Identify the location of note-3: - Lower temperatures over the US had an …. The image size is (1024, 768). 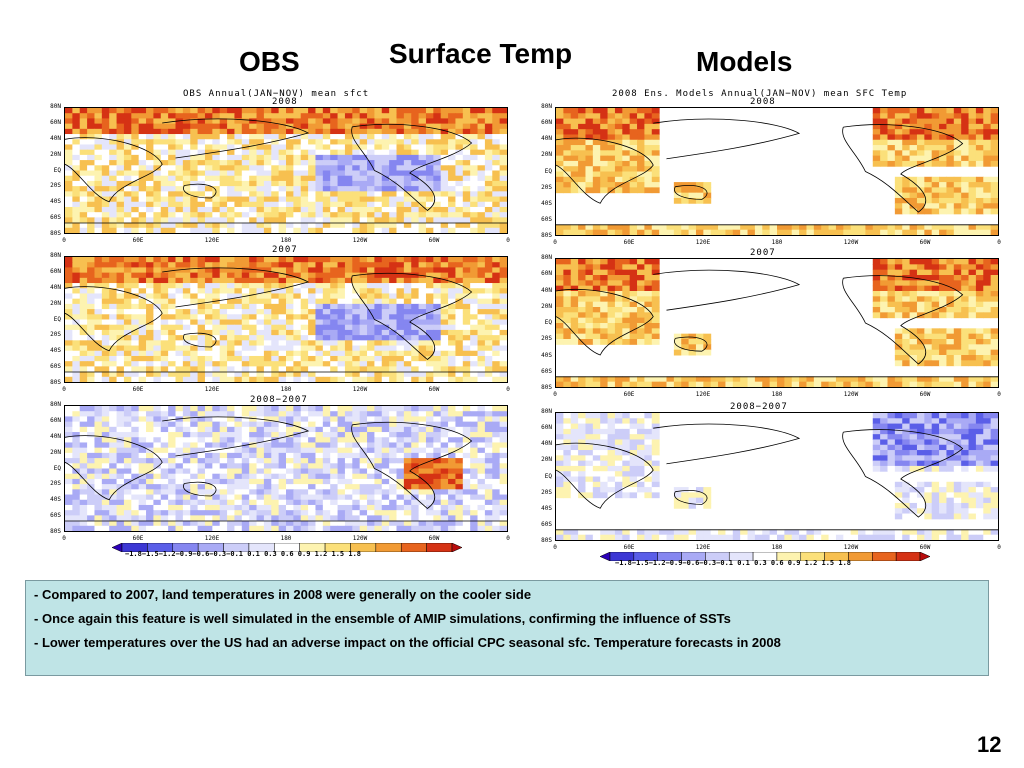
(407, 642).